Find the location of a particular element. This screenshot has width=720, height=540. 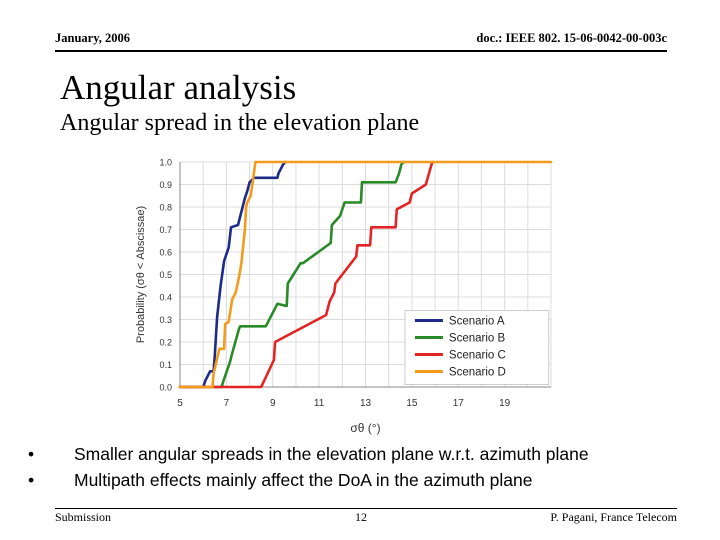

chart-legend: Scenario A Scenario B Scenario C Scenario D is located at coordinates (477, 347).